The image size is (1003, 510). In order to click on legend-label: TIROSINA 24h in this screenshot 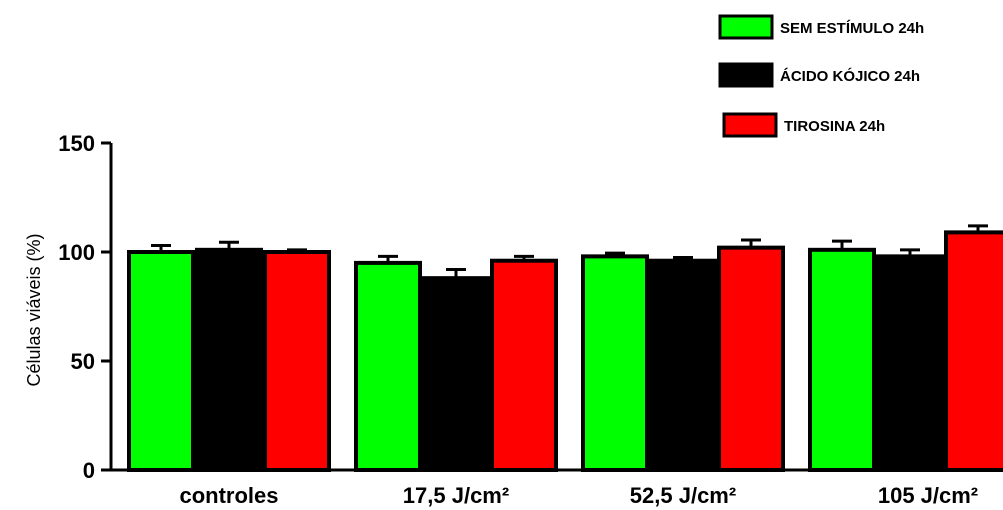, I will do `click(834, 126)`.